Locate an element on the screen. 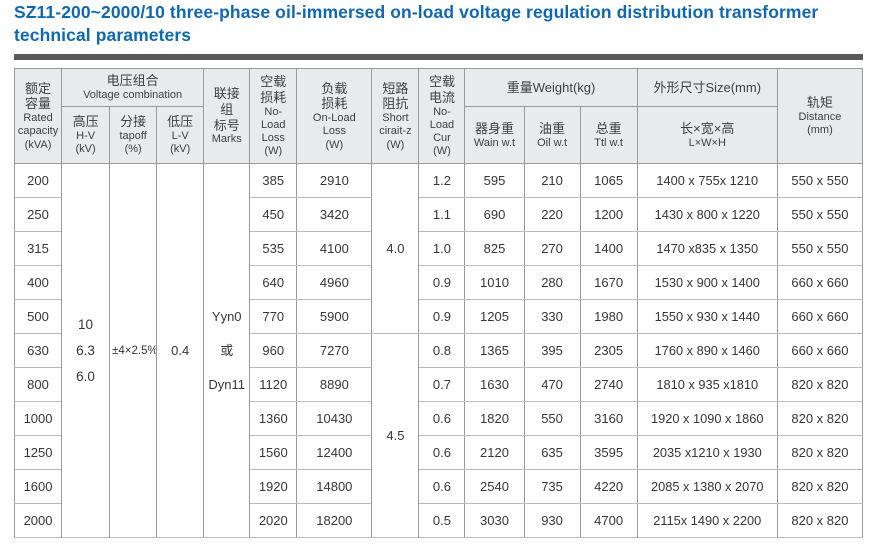 This screenshot has width=884, height=554. col-header-tapoff-en: tapoff (%) is located at coordinates (133, 142).